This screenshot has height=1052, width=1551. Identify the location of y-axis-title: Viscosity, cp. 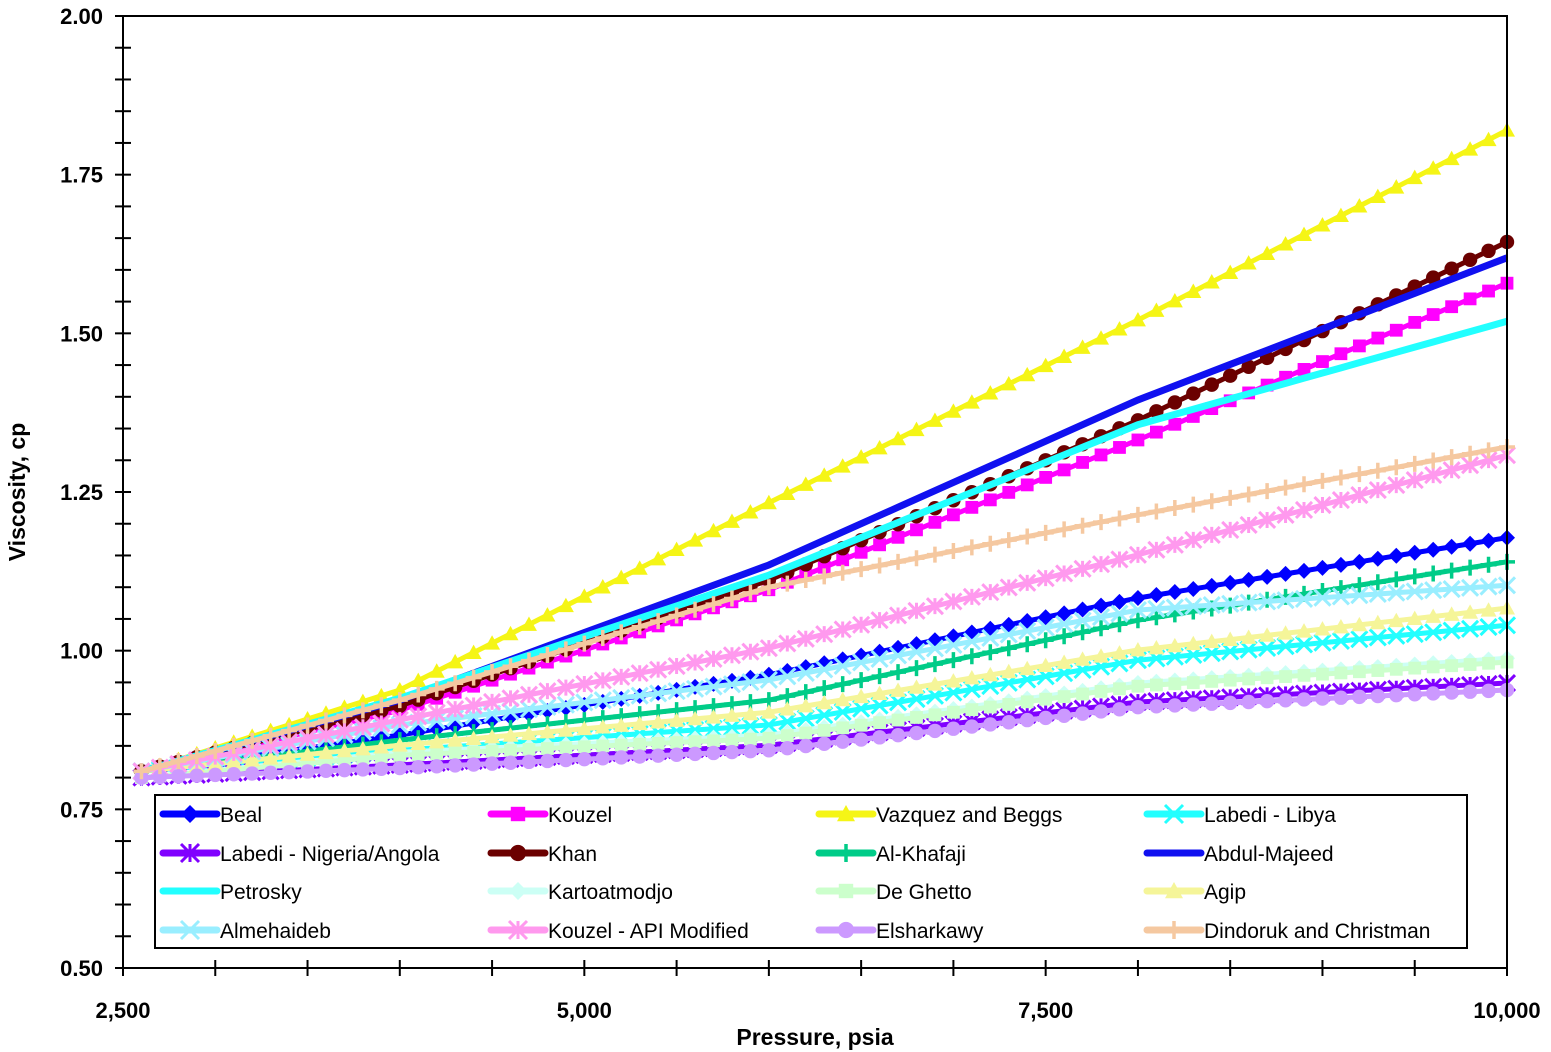
(17, 492).